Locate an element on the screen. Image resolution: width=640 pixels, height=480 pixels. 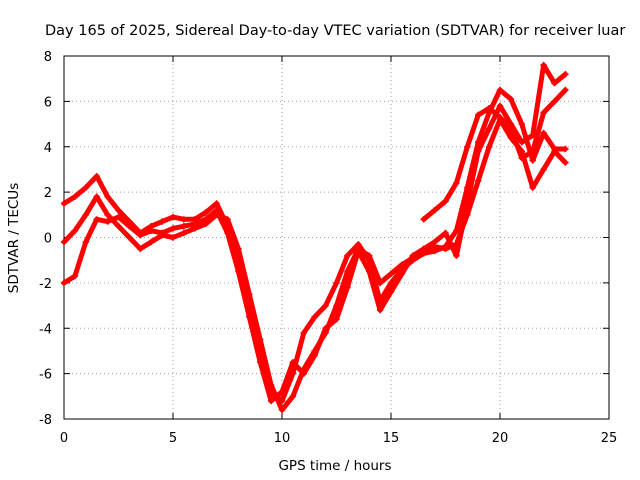
y-tick-label: 0 is located at coordinates (48, 239).